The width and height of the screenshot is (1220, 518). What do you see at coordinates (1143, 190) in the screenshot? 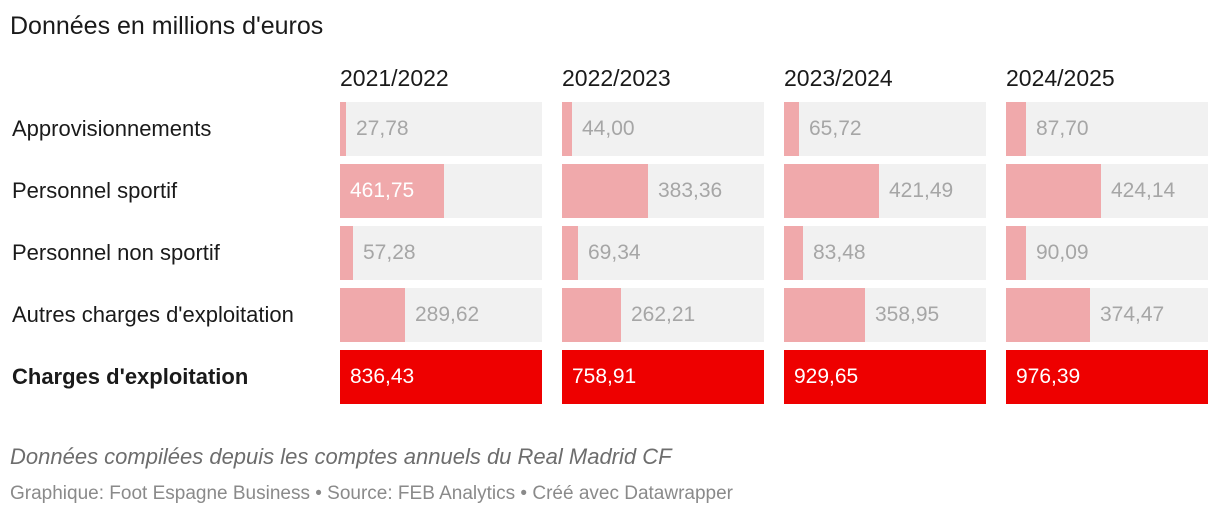
I see `value-label: 424,14` at bounding box center [1143, 190].